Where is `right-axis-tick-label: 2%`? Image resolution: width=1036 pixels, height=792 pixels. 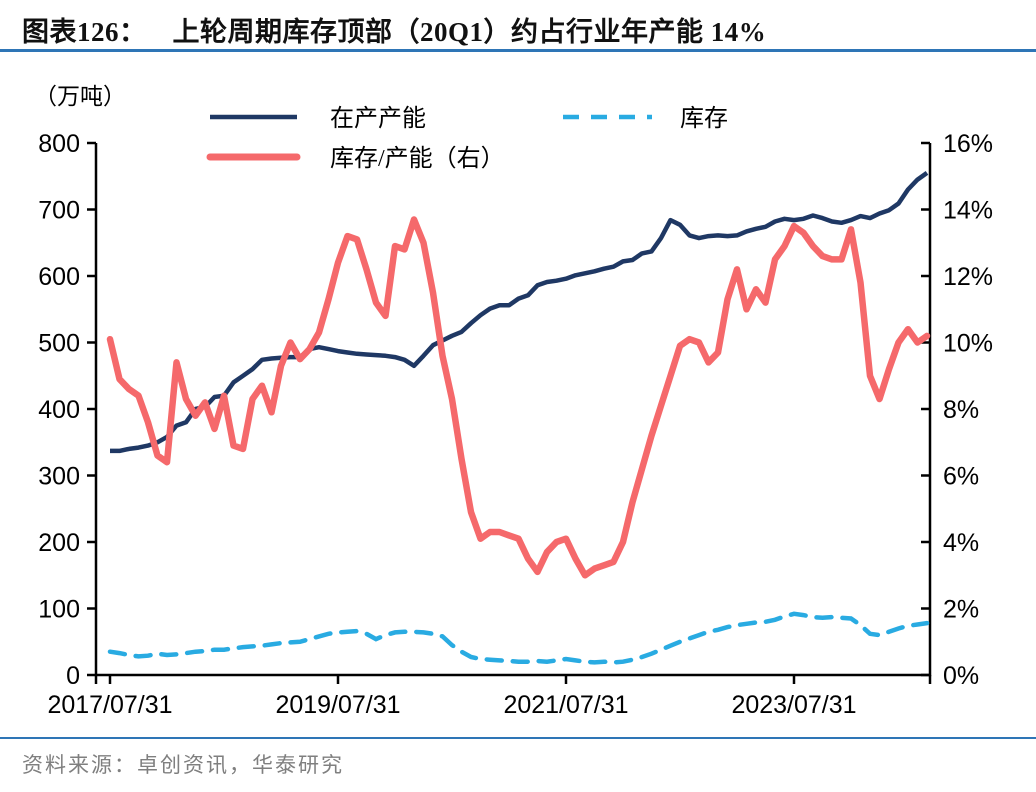 right-axis-tick-label: 2% is located at coordinates (961, 610).